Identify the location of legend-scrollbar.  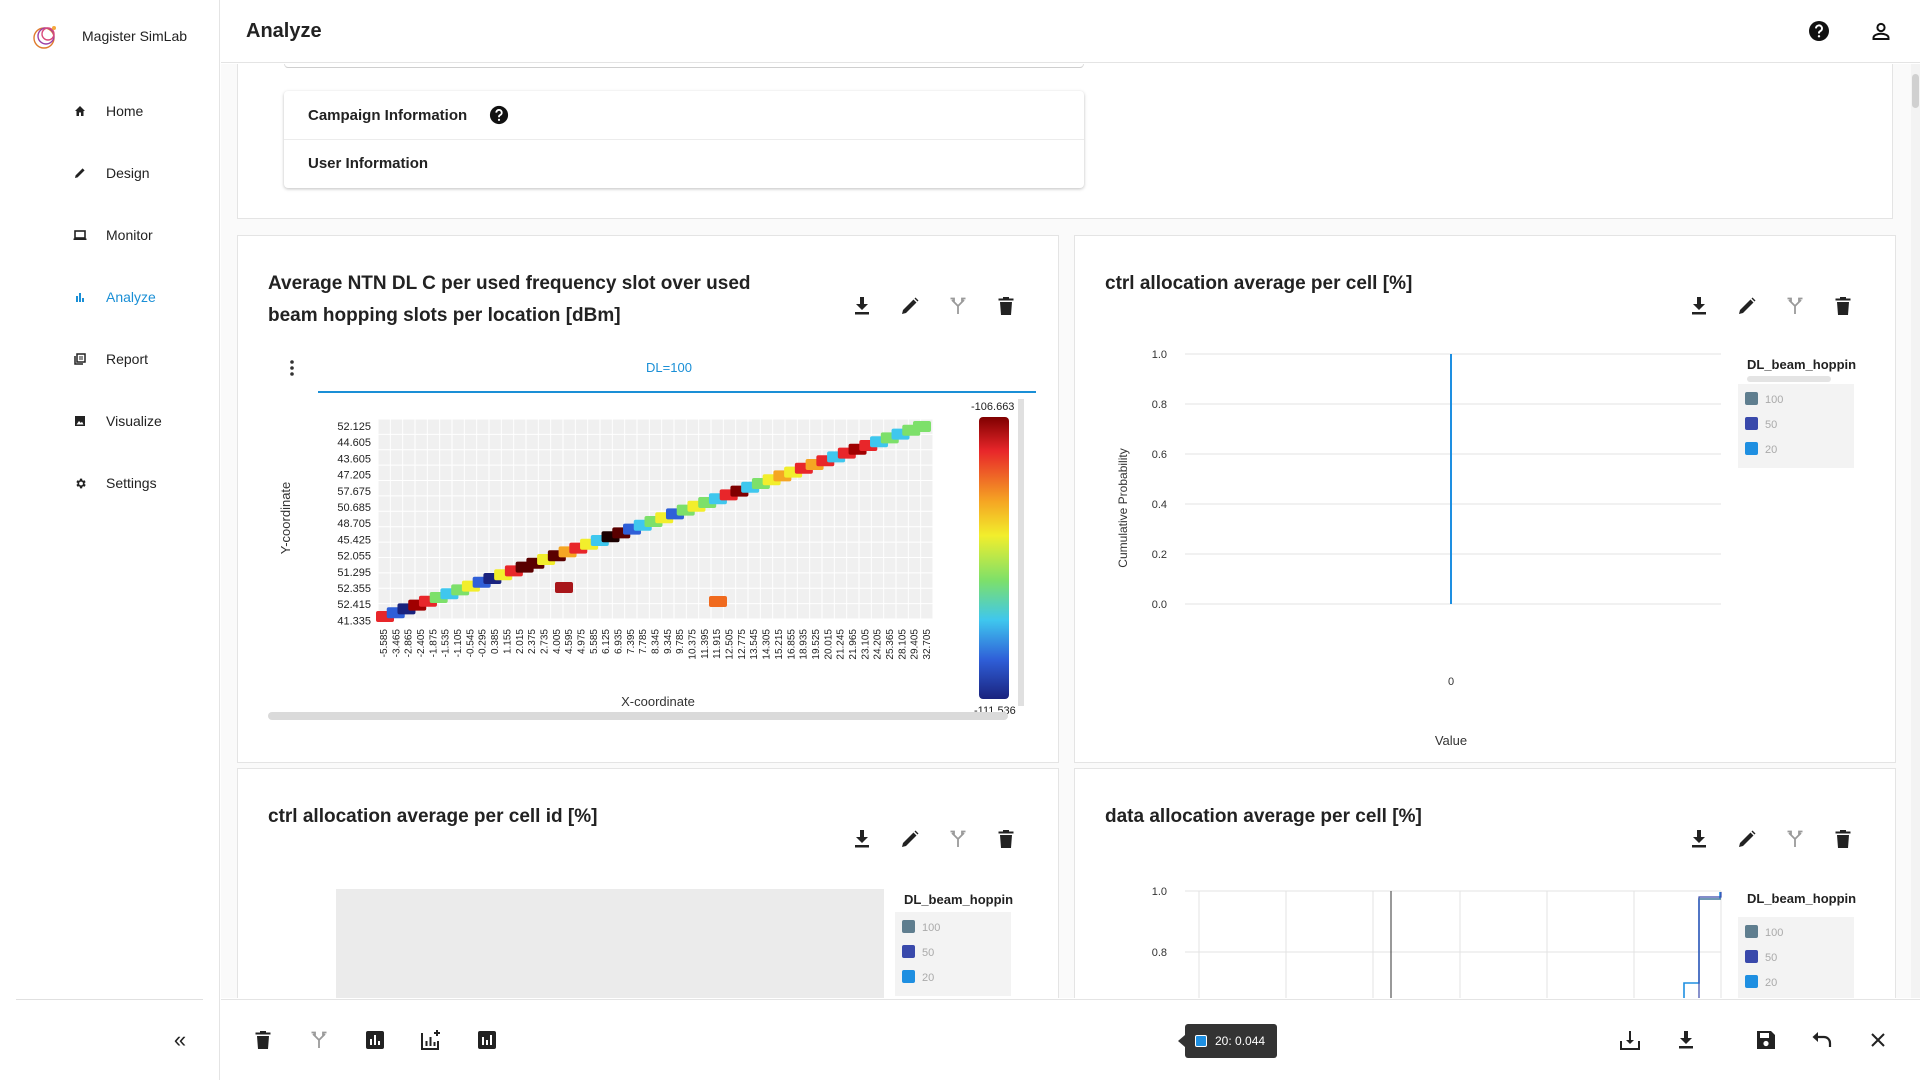
(1789, 379).